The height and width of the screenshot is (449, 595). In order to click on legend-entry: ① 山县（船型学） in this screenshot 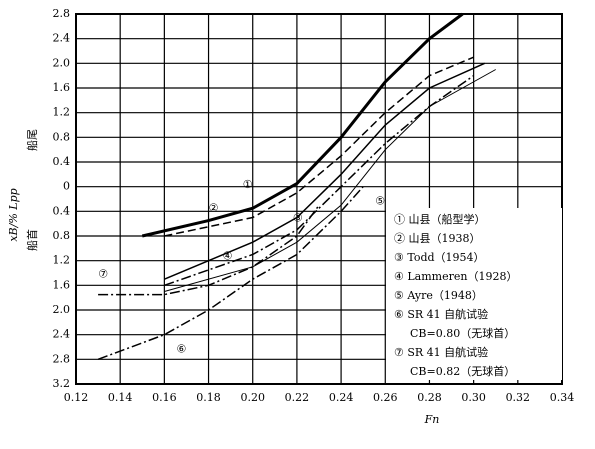, I will do `click(440, 219)`.